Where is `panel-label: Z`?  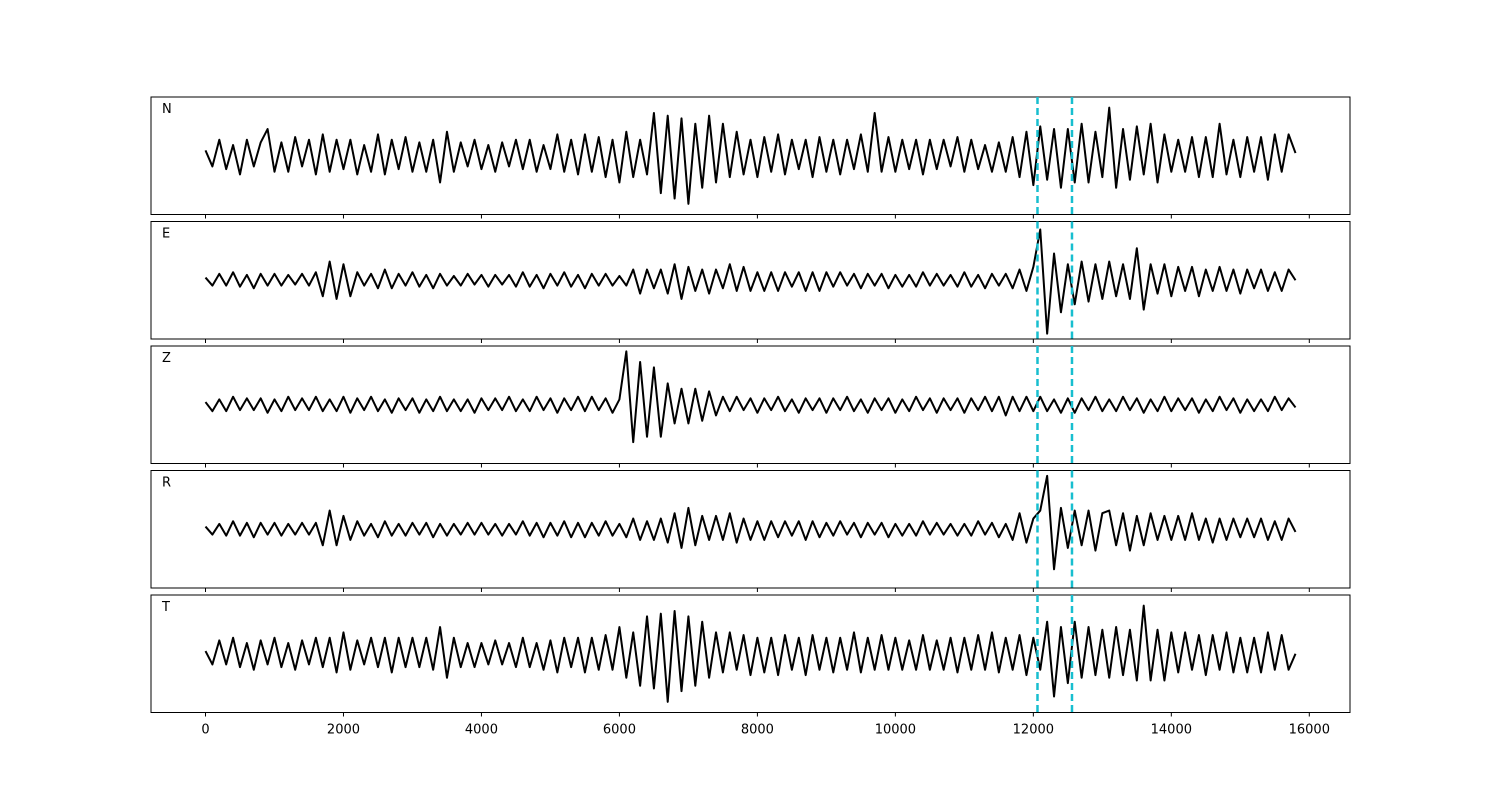 panel-label: Z is located at coordinates (166, 358).